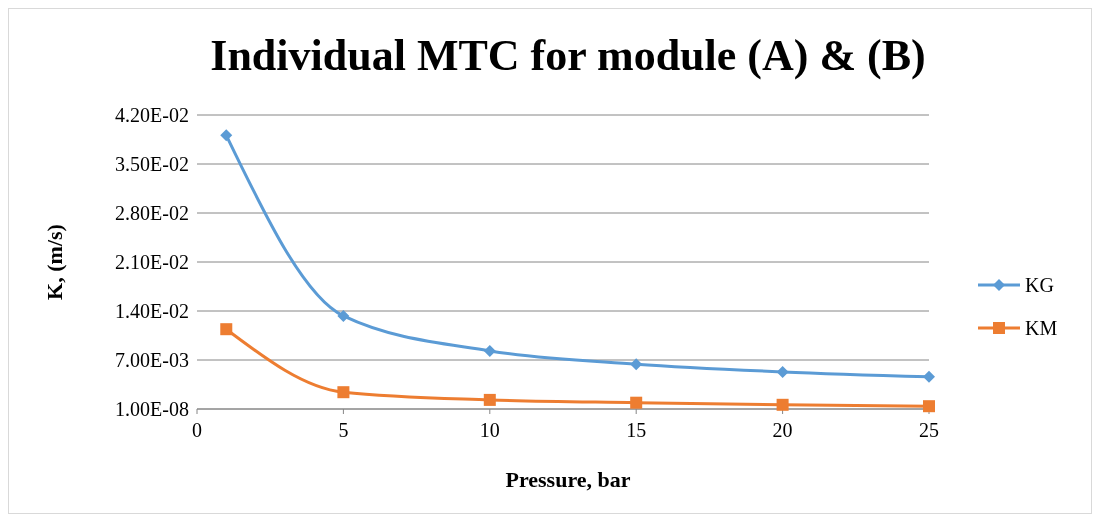 This screenshot has height=522, width=1100. What do you see at coordinates (343, 430) in the screenshot?
I see `x-tick-label: 5` at bounding box center [343, 430].